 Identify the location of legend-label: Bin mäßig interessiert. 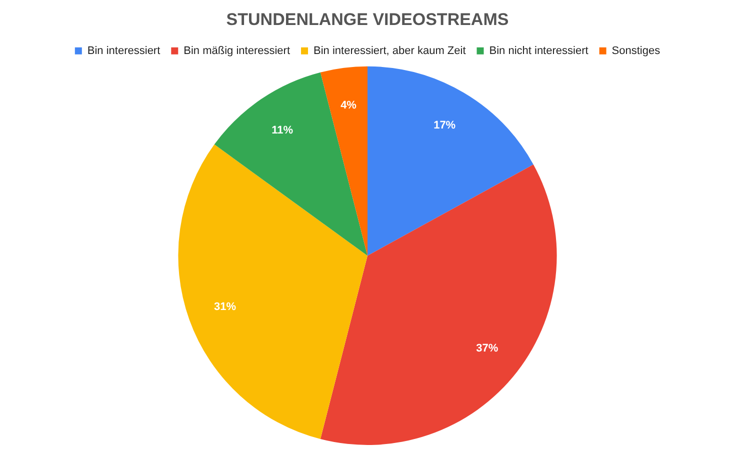
(237, 50).